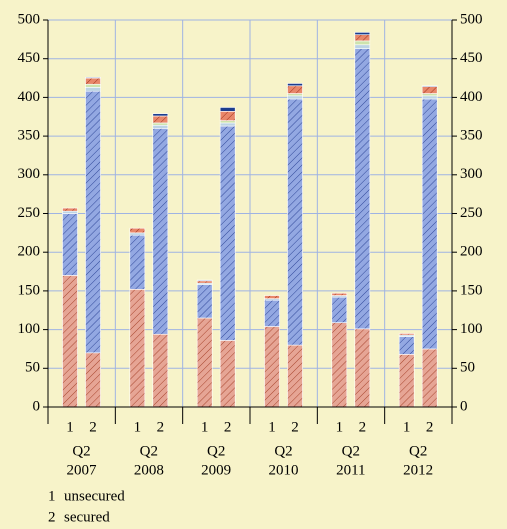 The height and width of the screenshot is (529, 507). What do you see at coordinates (216, 470) in the screenshot?
I see `group-label: 2009` at bounding box center [216, 470].